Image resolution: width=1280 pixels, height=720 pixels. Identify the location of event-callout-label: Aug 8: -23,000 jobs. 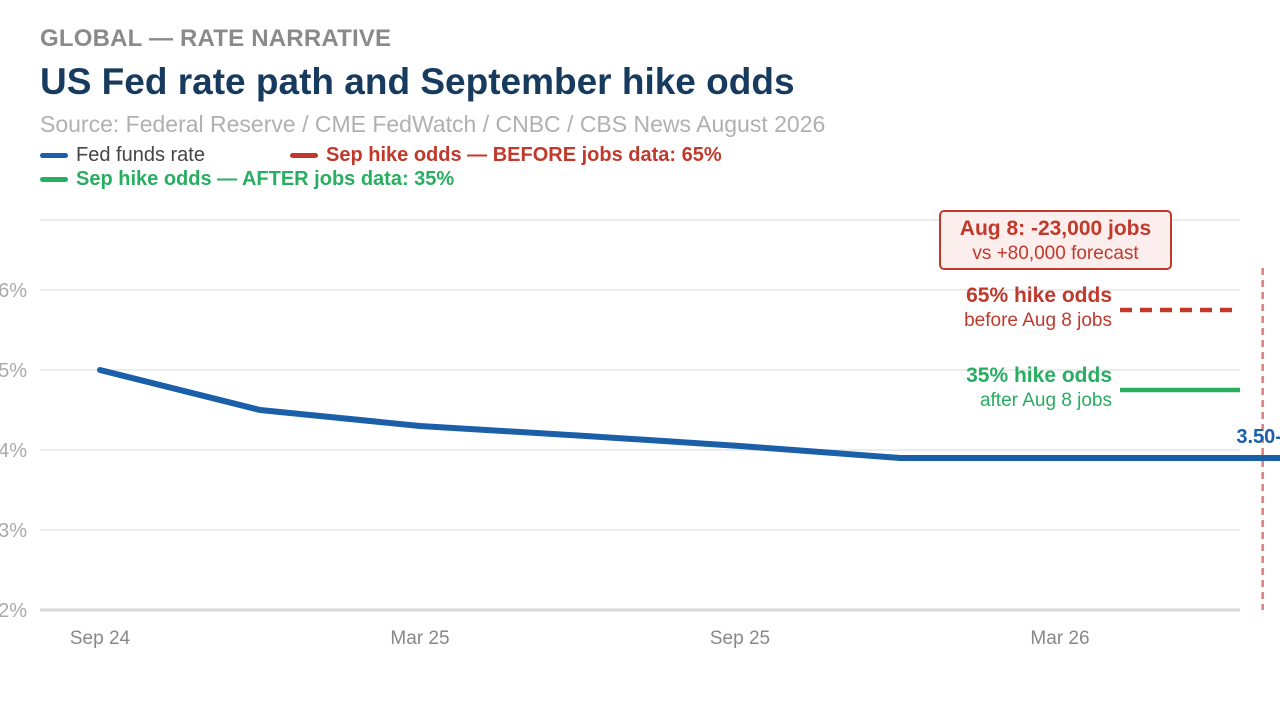
(1055, 228).